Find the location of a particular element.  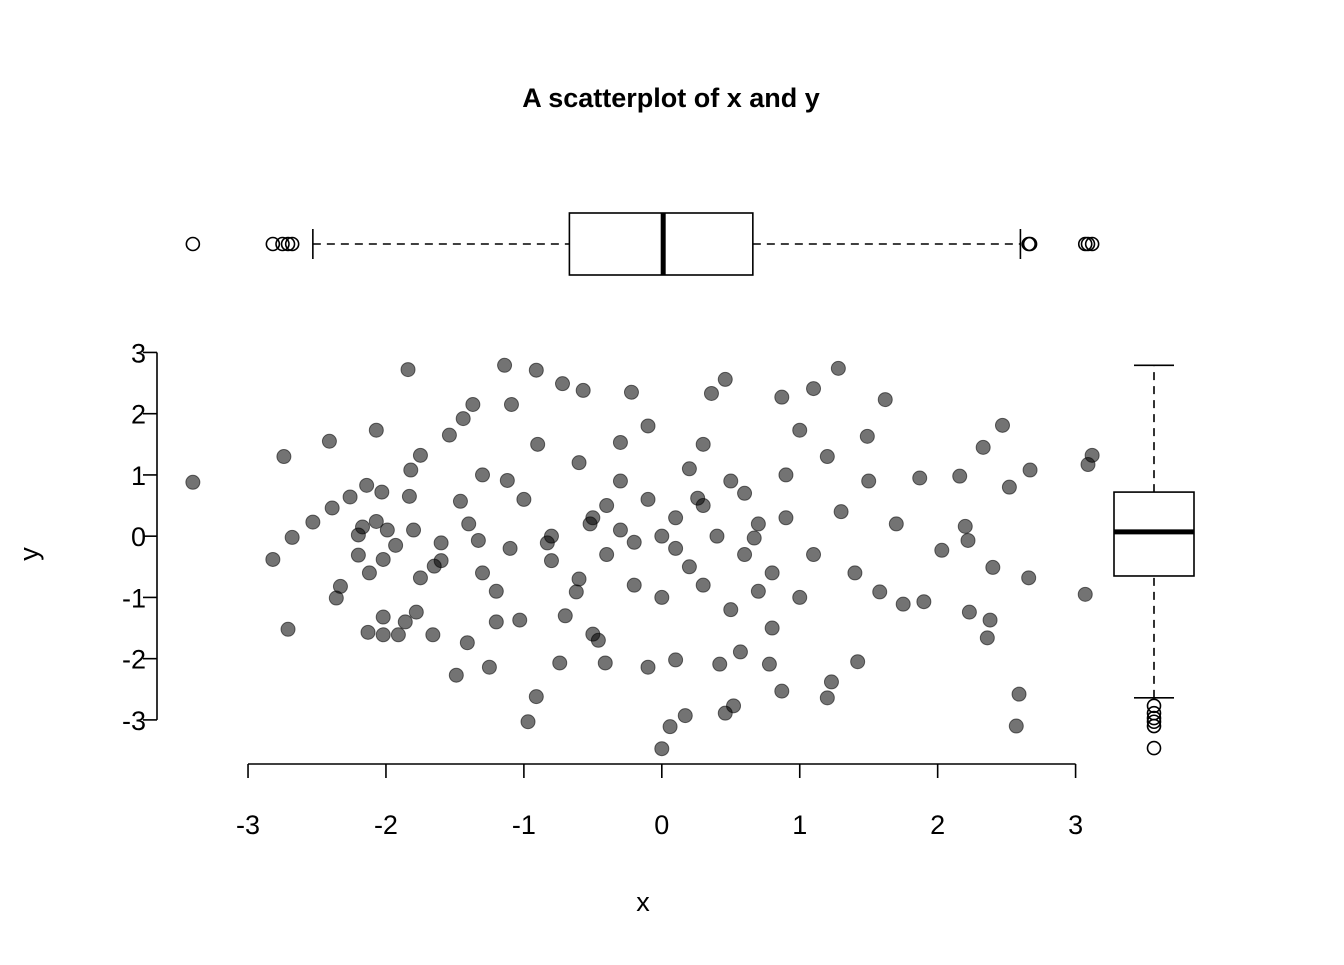

y-tick-label: 2 is located at coordinates (138, 415).